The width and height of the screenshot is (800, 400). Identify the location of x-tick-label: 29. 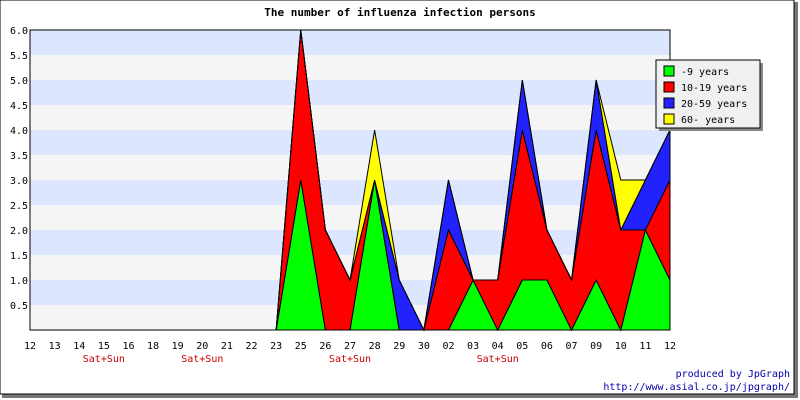
(399, 346).